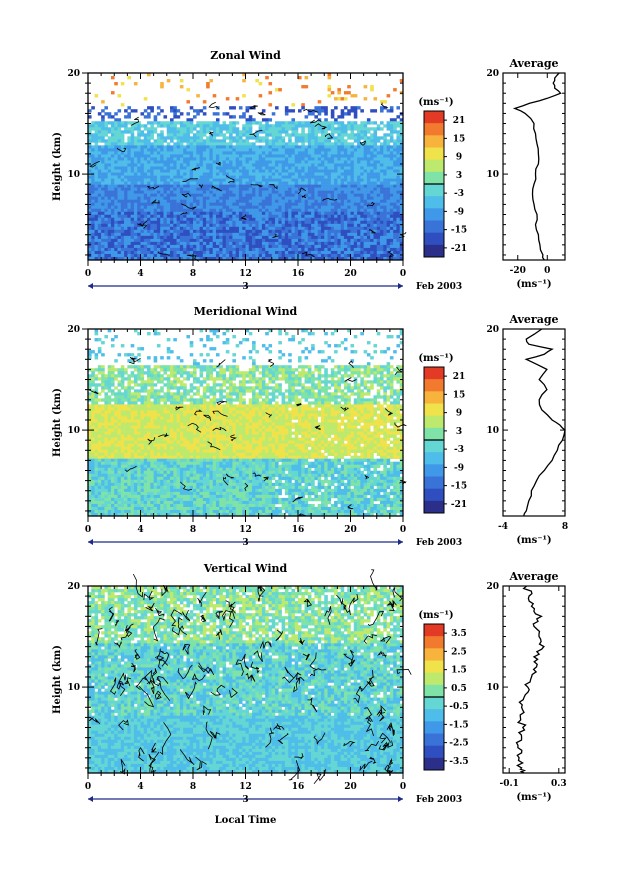 Image resolution: width=626 pixels, height=873 pixels. I want to click on average-x-label: (ms⁻¹), so click(533, 797).